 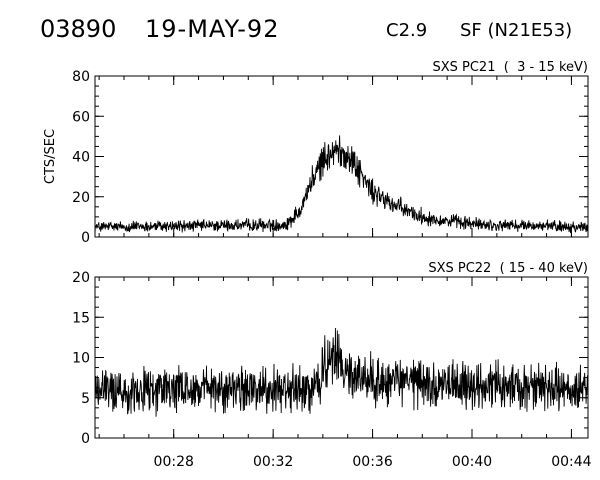 I want to click on x-tick-label: 00:28, so click(x=174, y=462).